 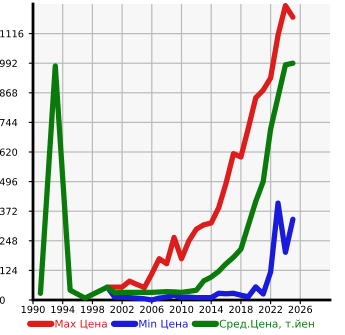 What do you see at coordinates (33, 310) in the screenshot?
I see `x-tick-label: 1990` at bounding box center [33, 310].